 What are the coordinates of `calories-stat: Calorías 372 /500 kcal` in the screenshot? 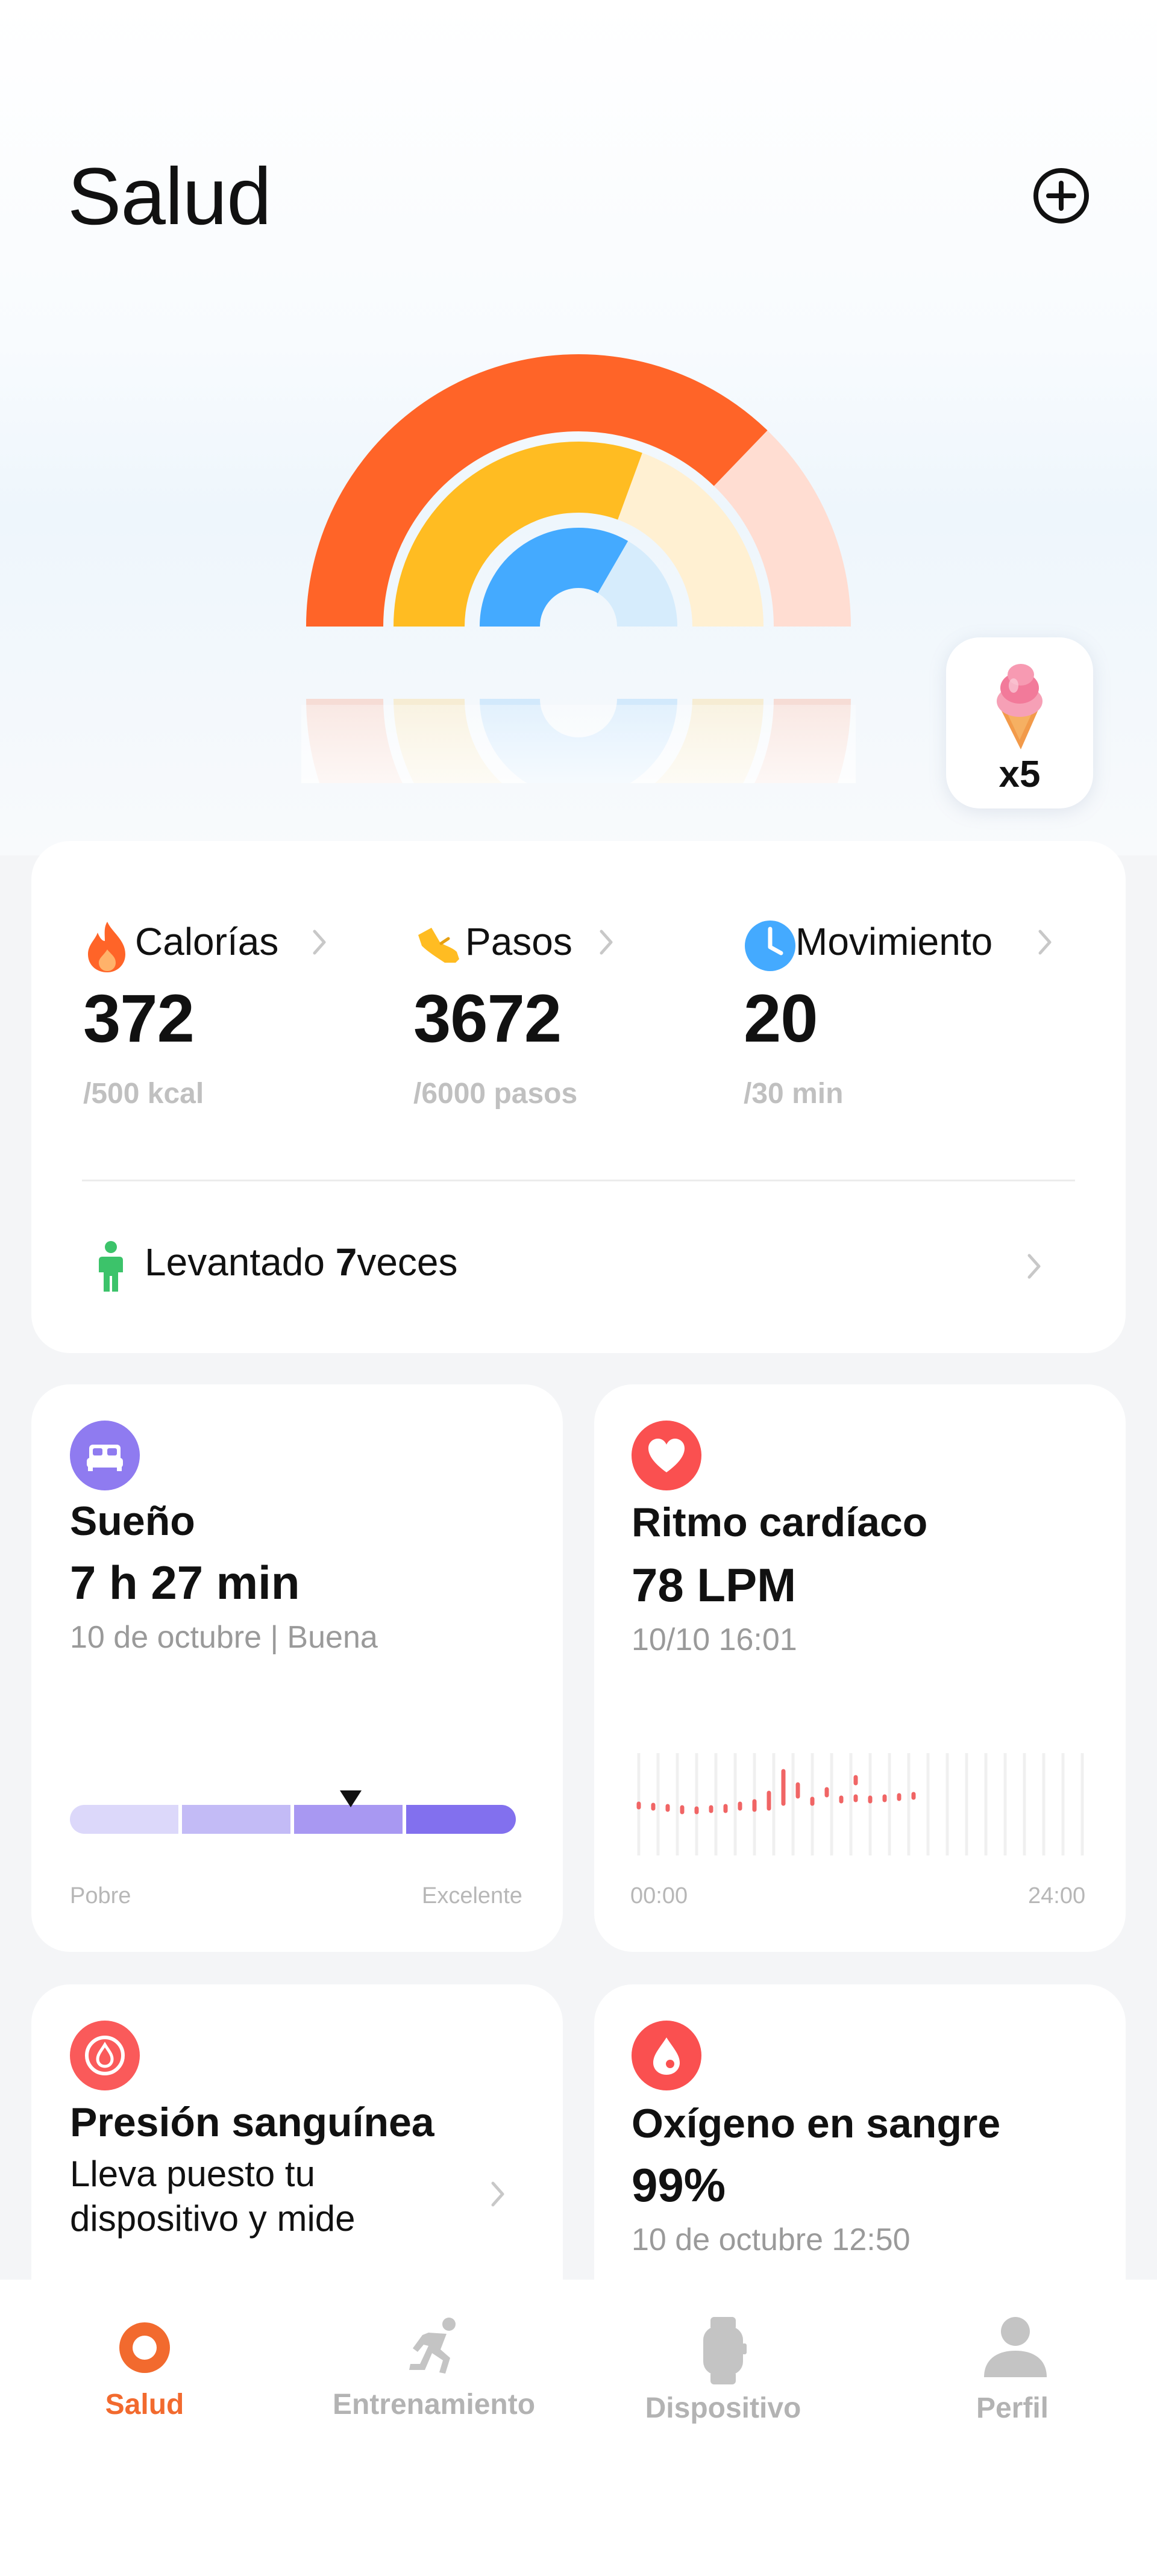 It's located at (212, 1022).